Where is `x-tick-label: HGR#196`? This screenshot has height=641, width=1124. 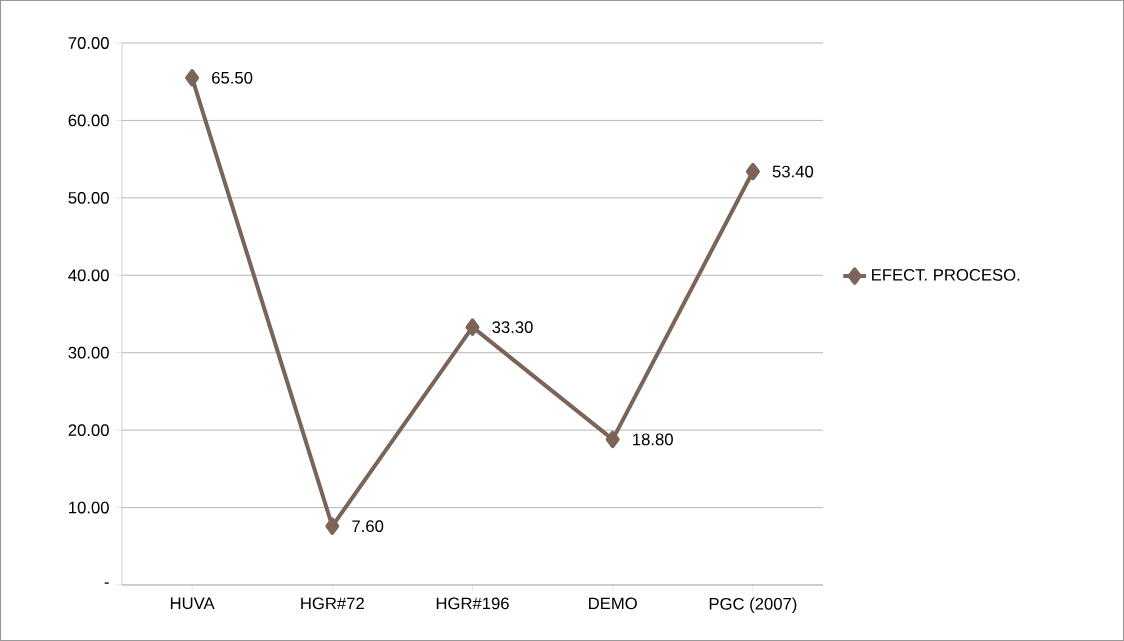 x-tick-label: HGR#196 is located at coordinates (472, 603).